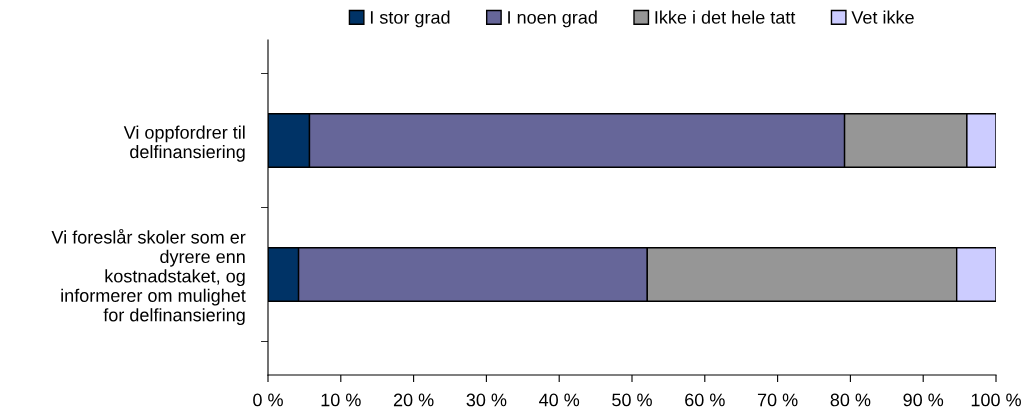 This screenshot has height=414, width=1031. What do you see at coordinates (268, 400) in the screenshot?
I see `x-tick-label: 0 %` at bounding box center [268, 400].